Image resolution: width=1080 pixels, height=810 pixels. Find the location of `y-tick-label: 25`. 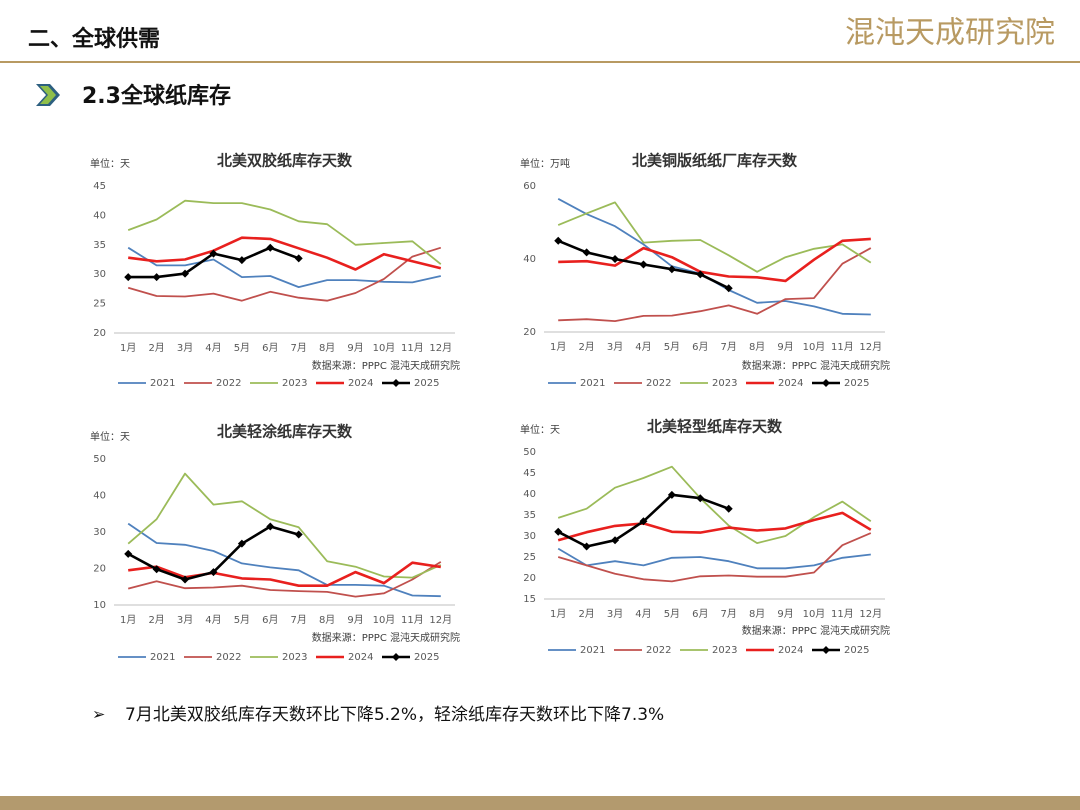

y-tick-label: 25 is located at coordinates (99, 304).